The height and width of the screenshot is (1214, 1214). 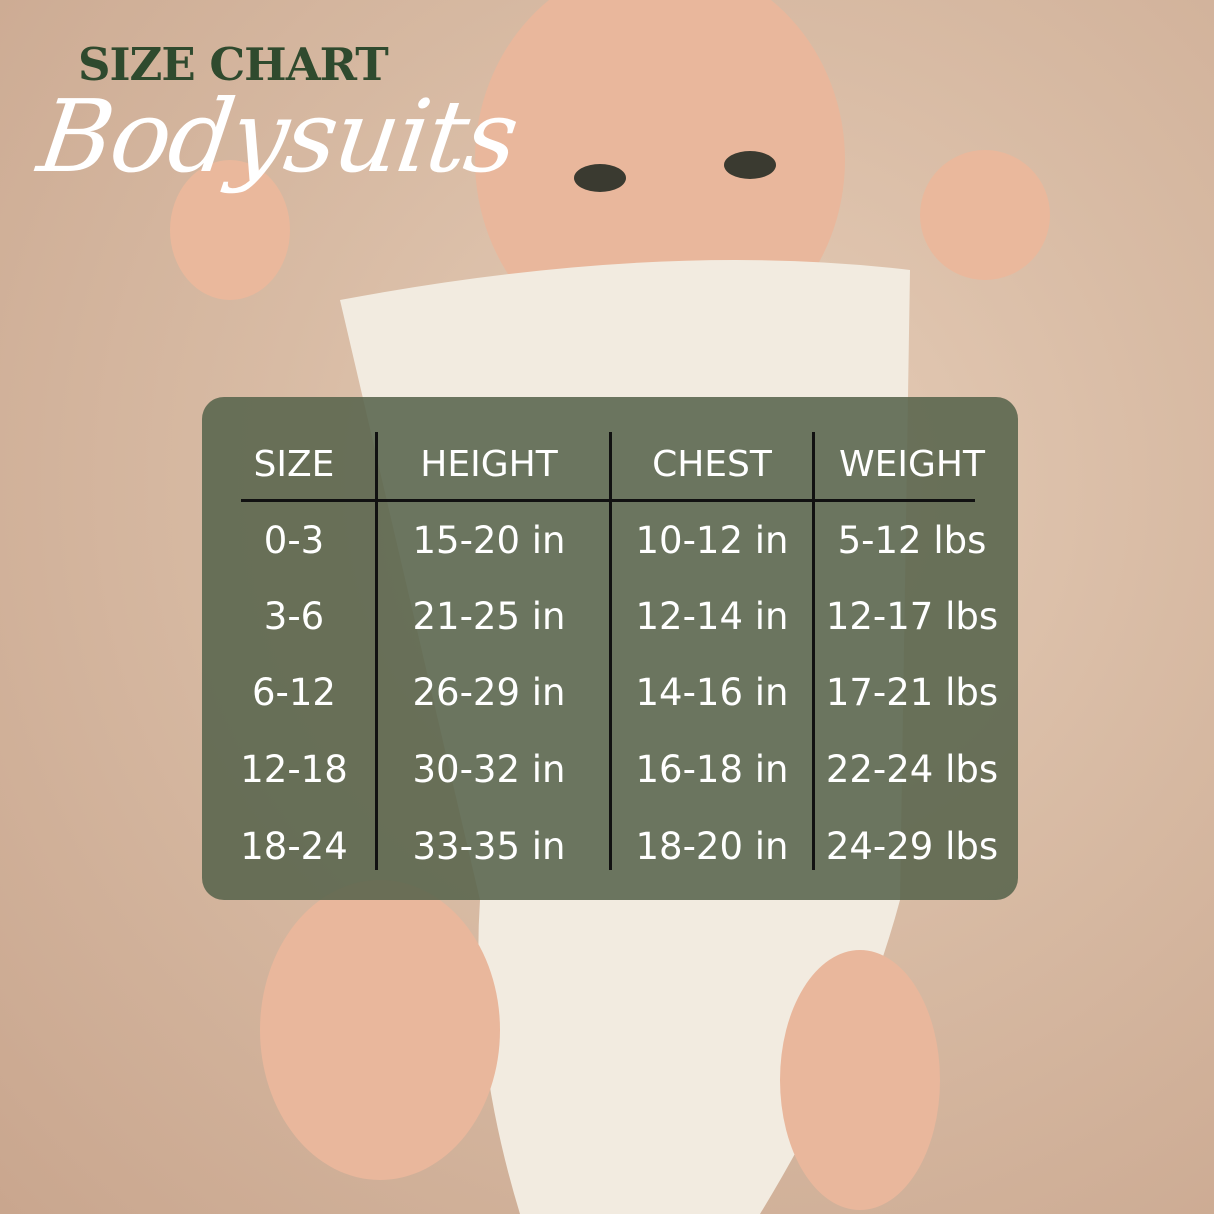 I want to click on column-header: SIZE, so click(x=294, y=464).